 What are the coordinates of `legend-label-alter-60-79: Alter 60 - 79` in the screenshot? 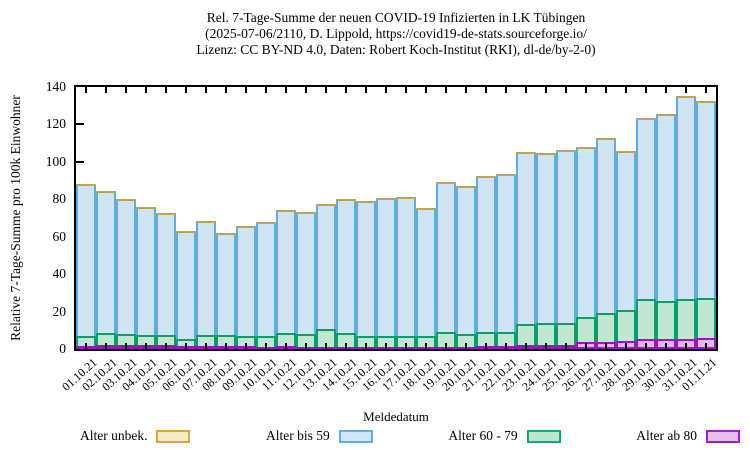 It's located at (483, 435).